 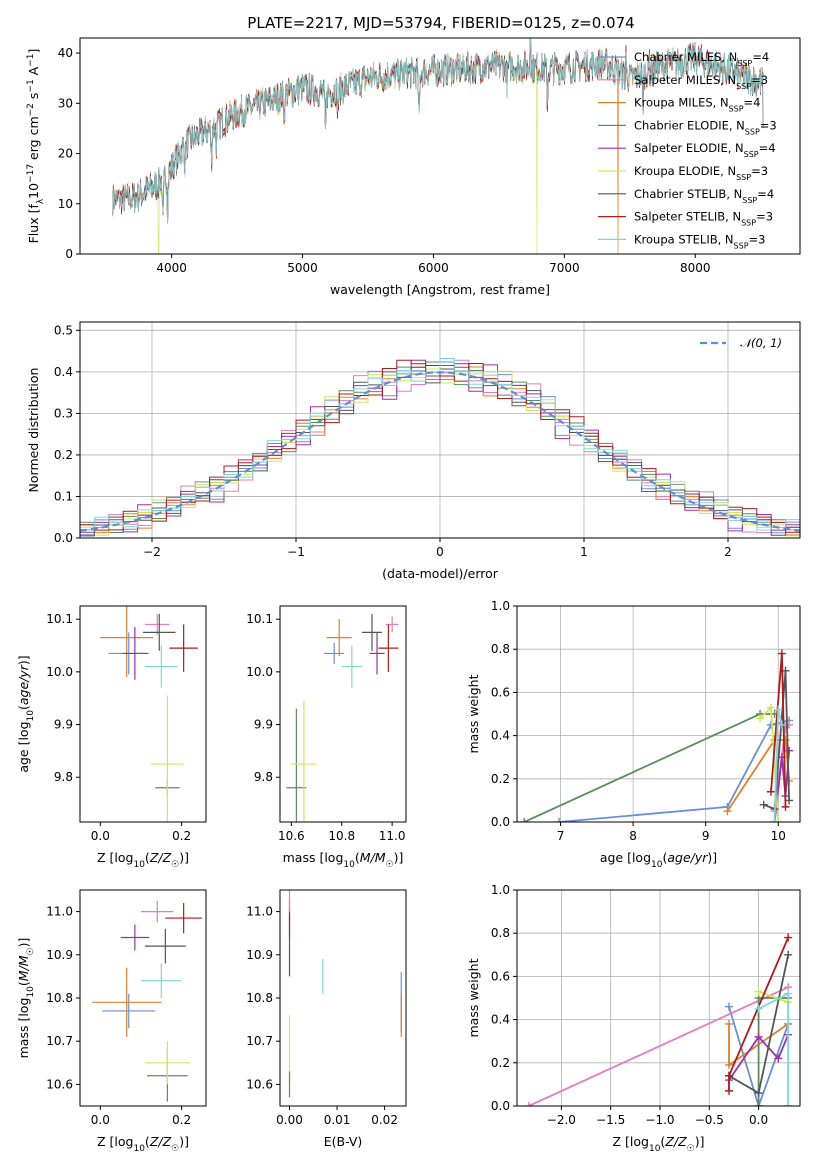 I want to click on legend-label: Chabrier MILES, NSSP=4, so click(x=701, y=59).